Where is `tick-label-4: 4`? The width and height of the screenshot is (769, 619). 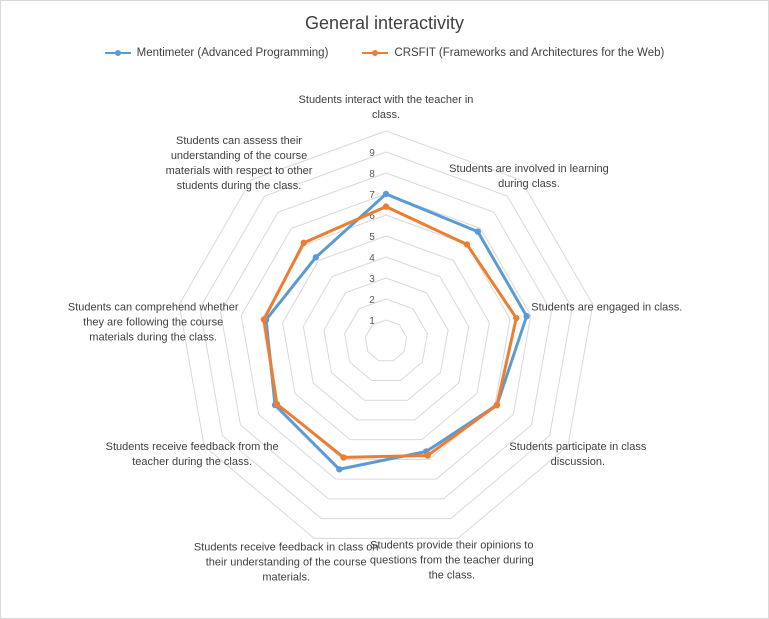
tick-label-4: 4 is located at coordinates (372, 258).